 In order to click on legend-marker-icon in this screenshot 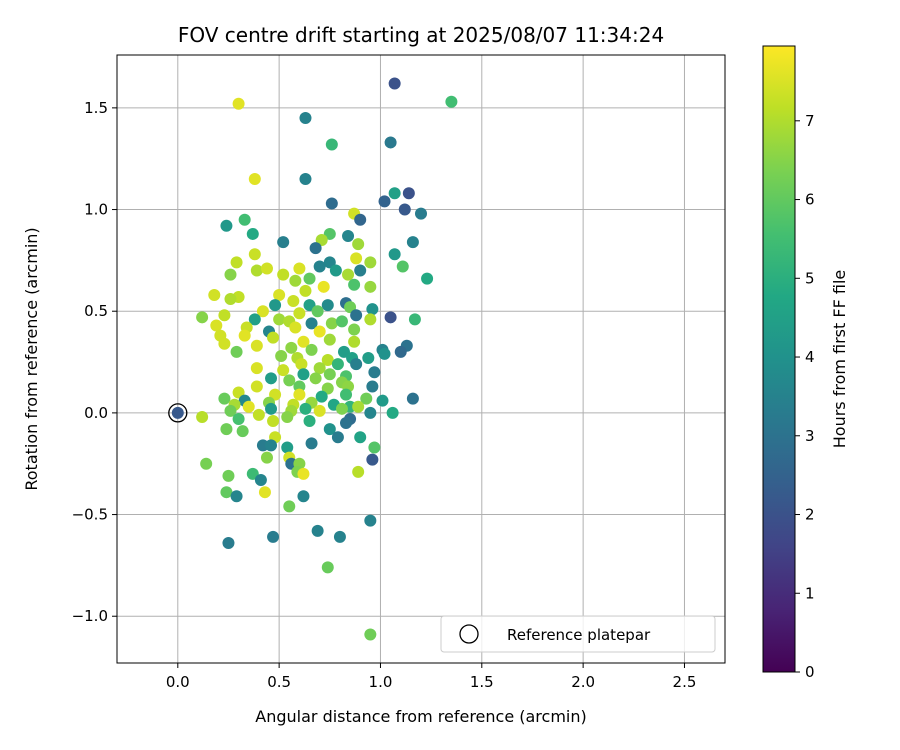, I will do `click(469, 634)`.